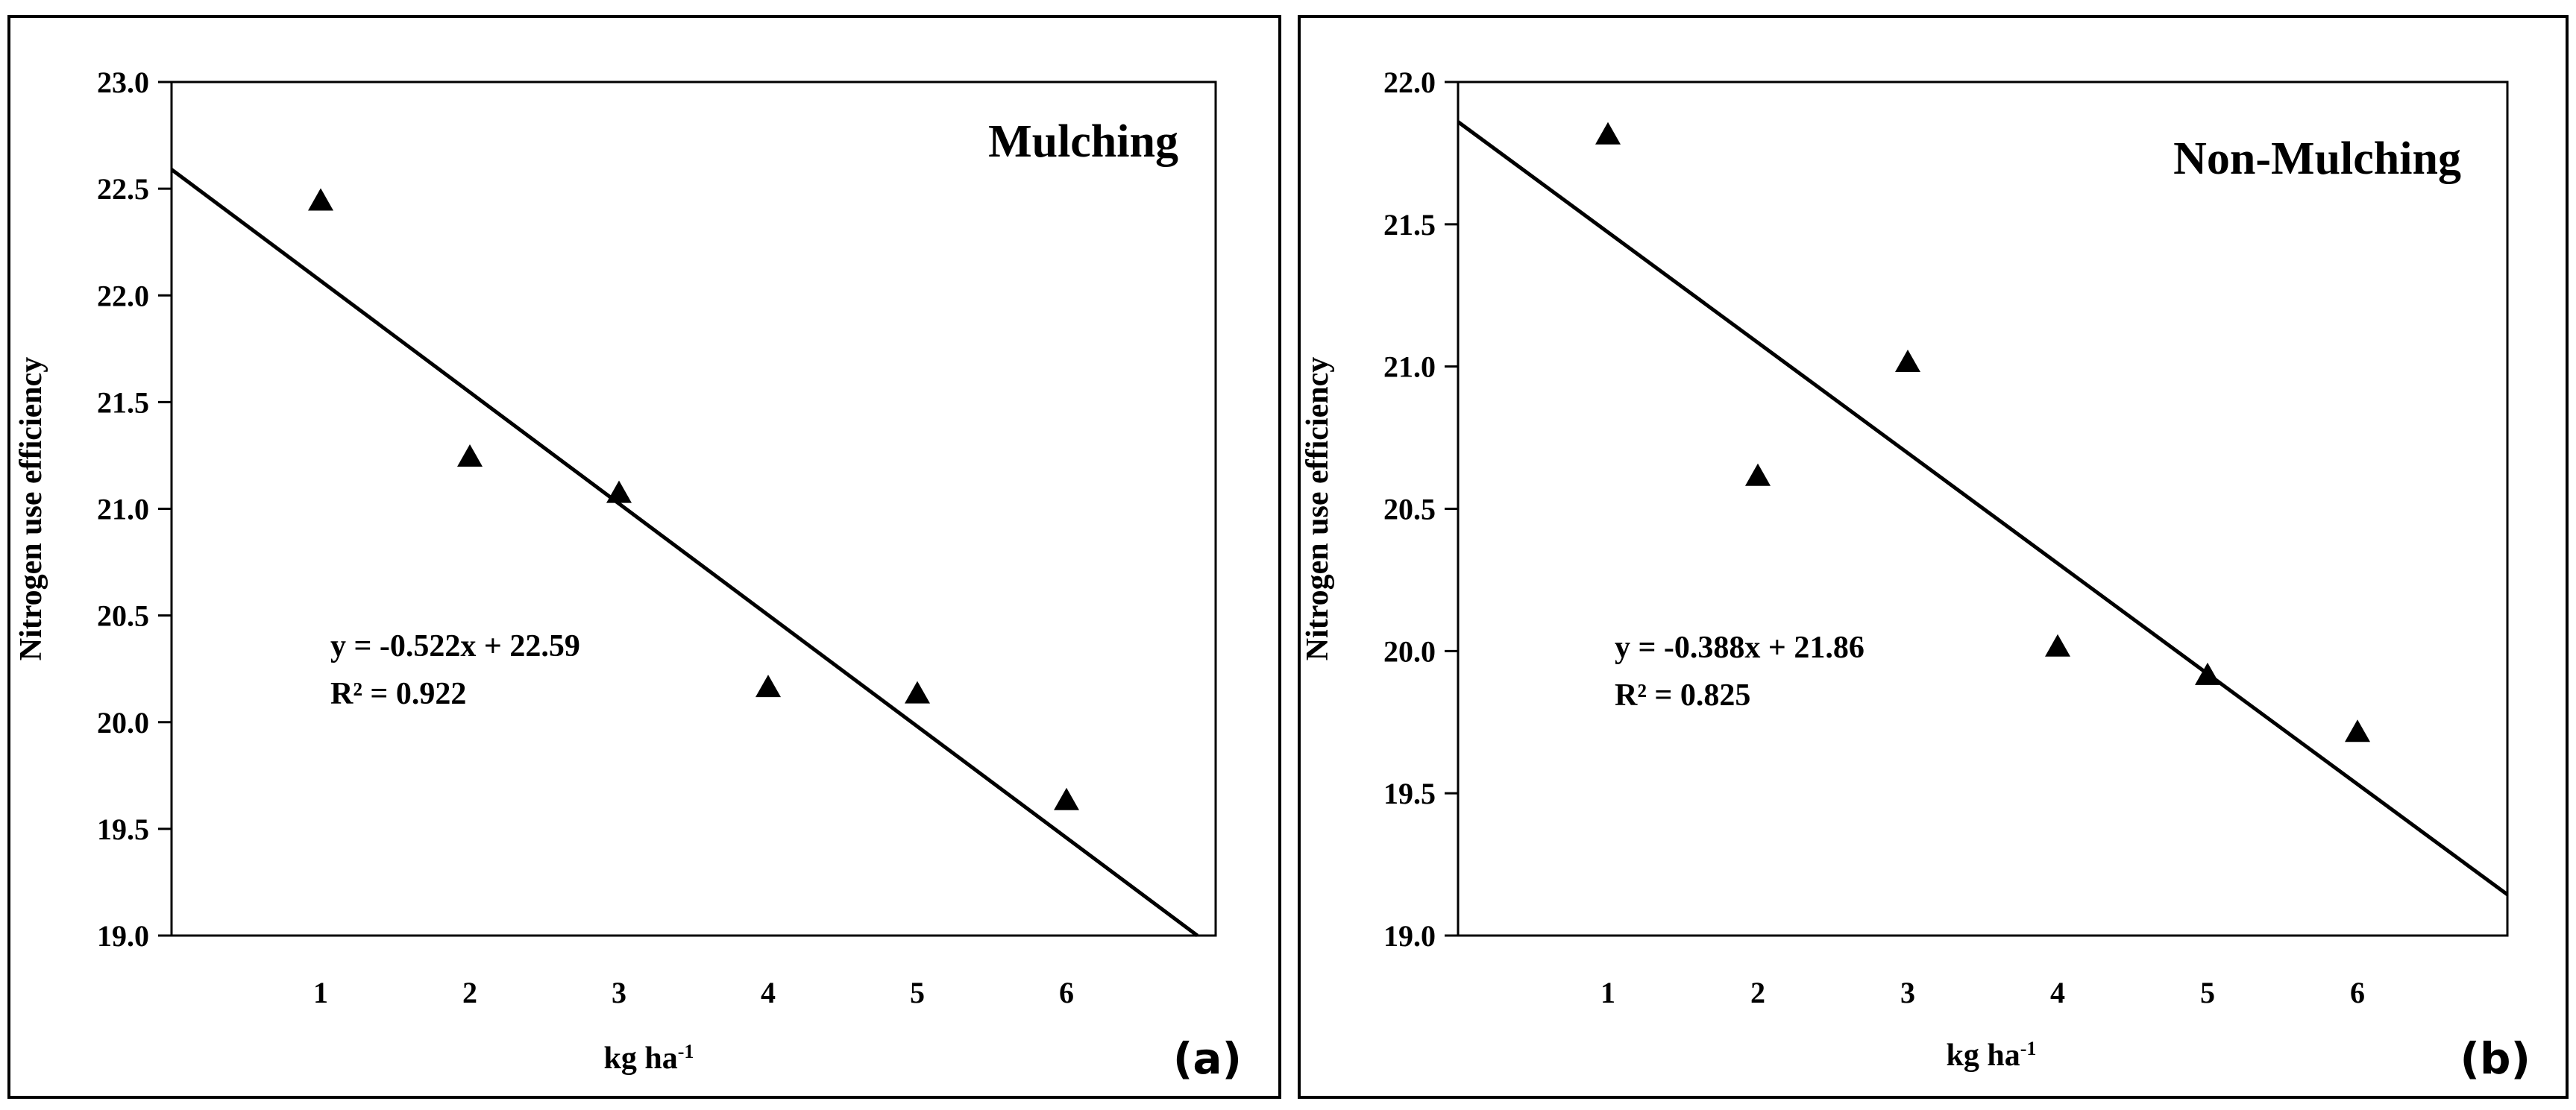 The width and height of the screenshot is (2576, 1110). I want to click on panel-b-x-tick-label: 4, so click(2058, 992).